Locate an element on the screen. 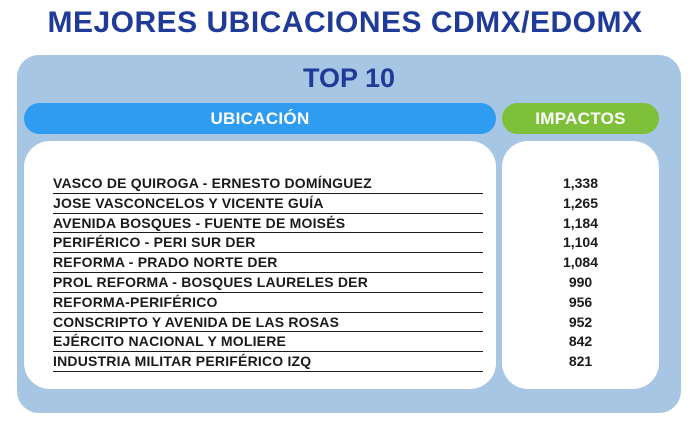 Image resolution: width=690 pixels, height=423 pixels. impacts-value: 821 is located at coordinates (580, 361).